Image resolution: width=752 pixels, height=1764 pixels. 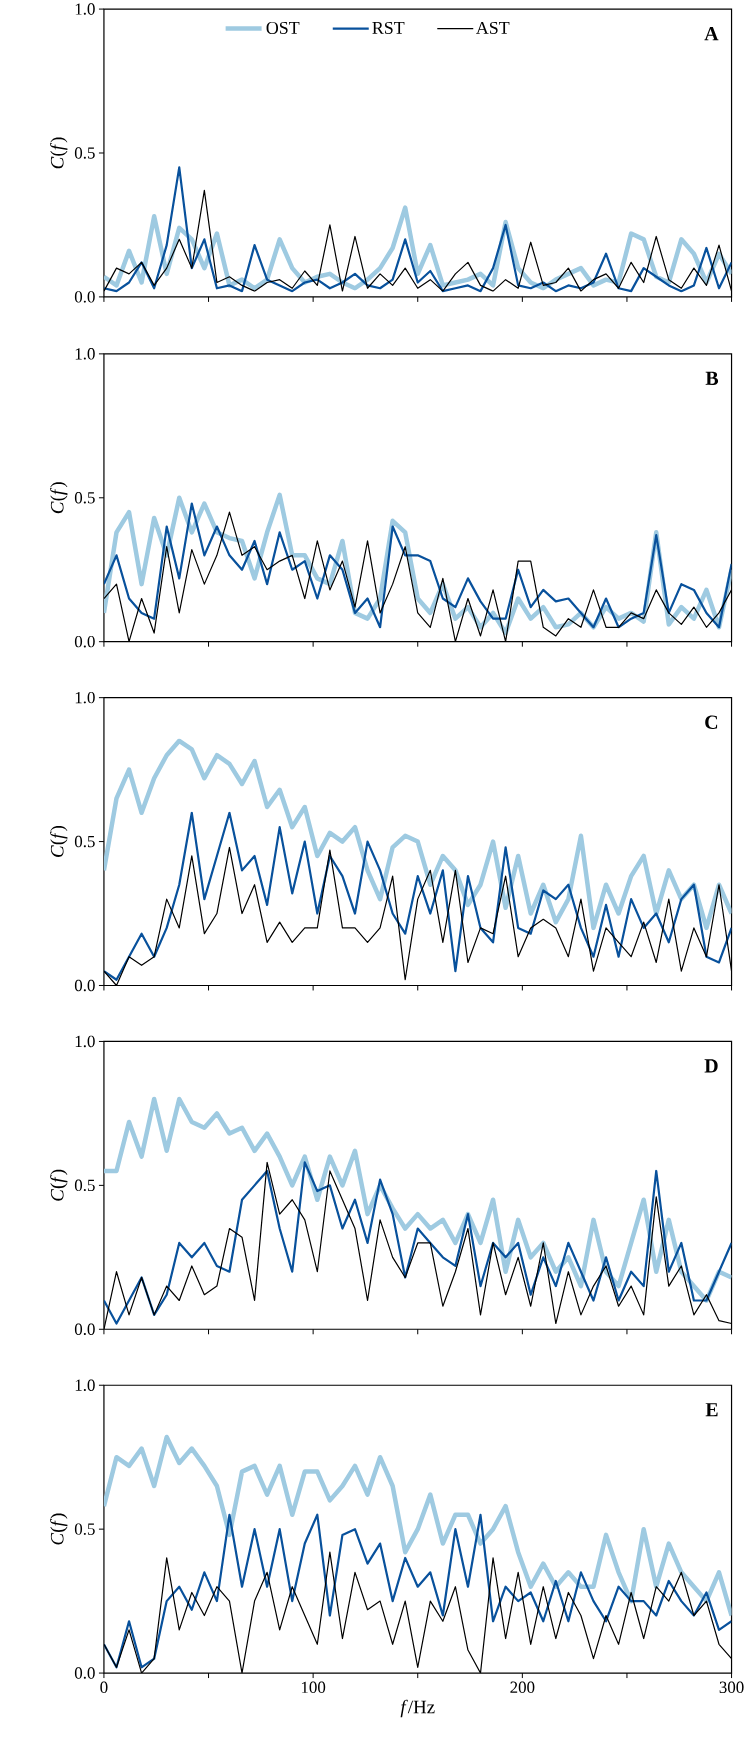 What do you see at coordinates (388, 27) in the screenshot?
I see `legend-label: RST` at bounding box center [388, 27].